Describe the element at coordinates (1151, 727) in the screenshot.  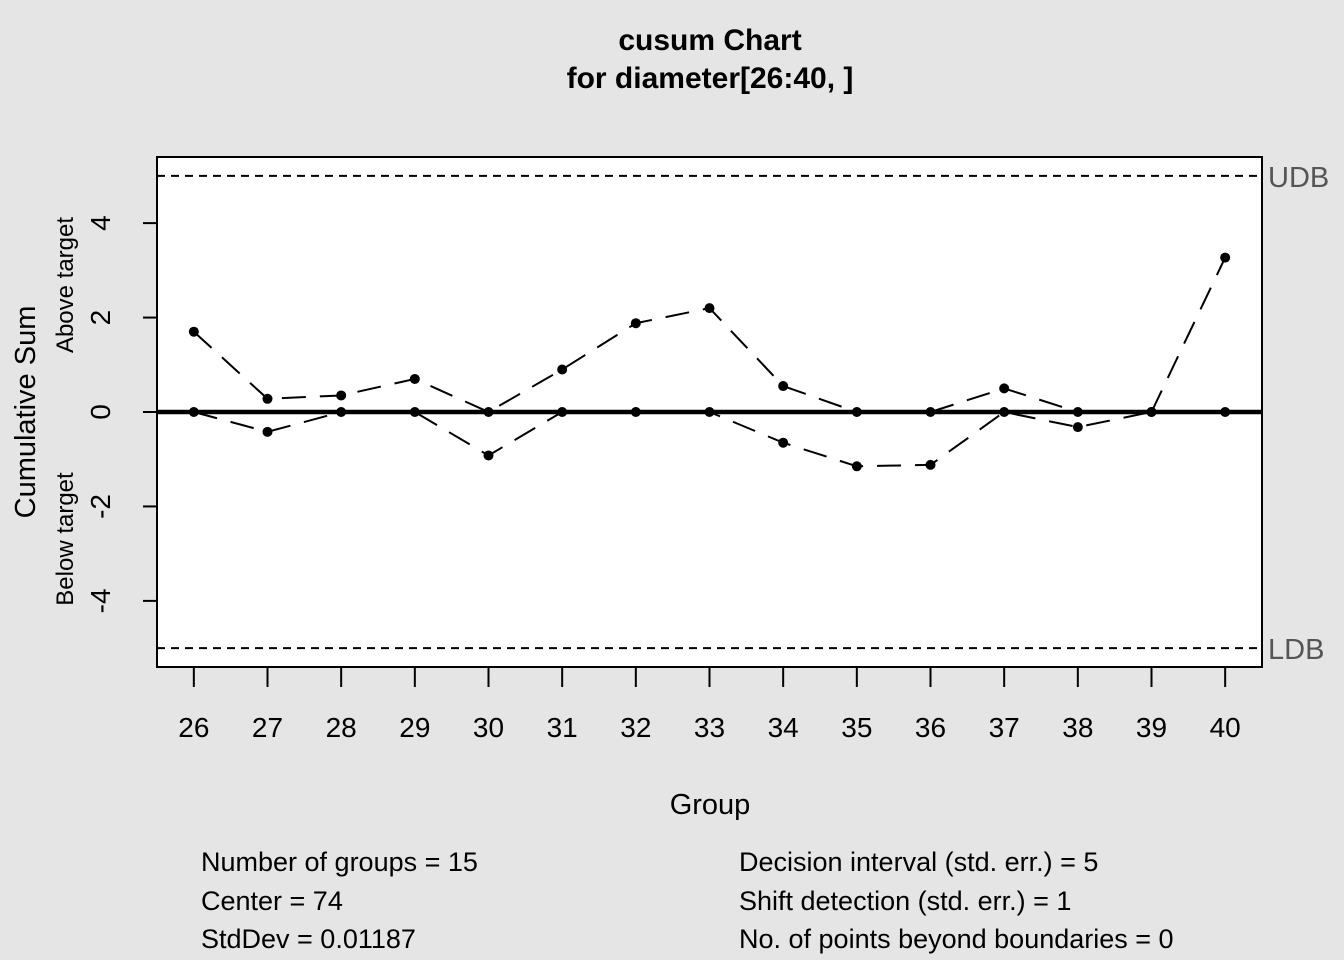
I see `x-tick-label: 39` at that location.